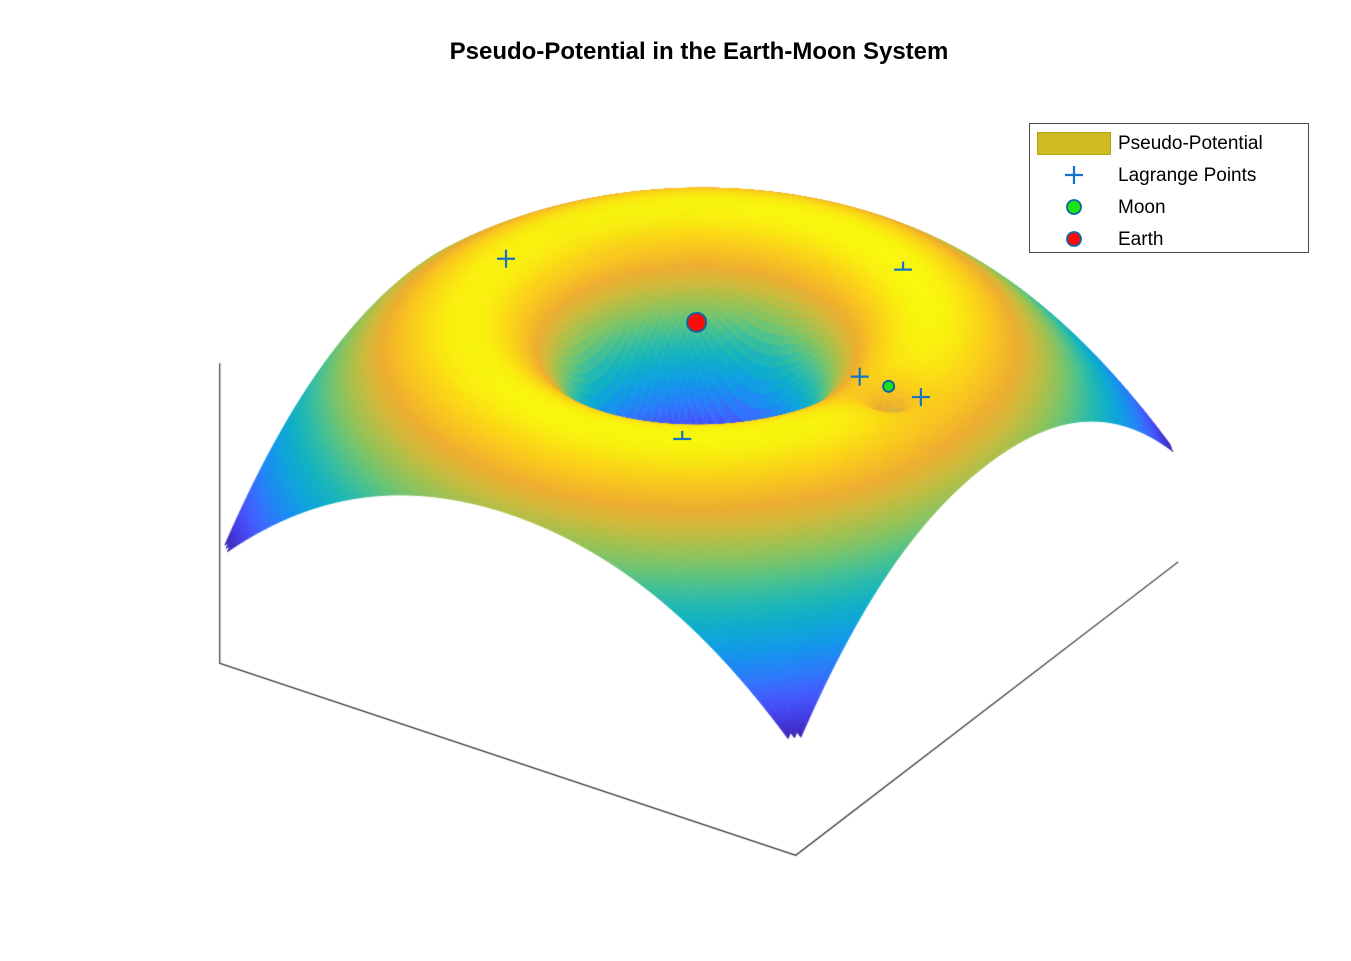 The image size is (1351, 961). Describe the element at coordinates (1141, 239) in the screenshot. I see `legend-label-earth: Earth` at that location.